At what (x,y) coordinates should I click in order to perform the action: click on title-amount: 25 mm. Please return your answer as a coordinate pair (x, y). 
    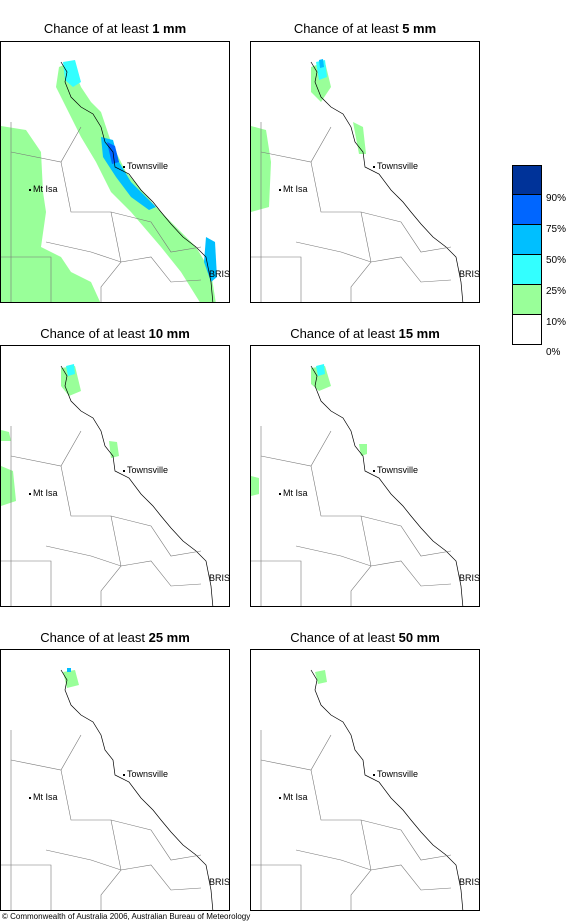
    Looking at the image, I should click on (169, 637).